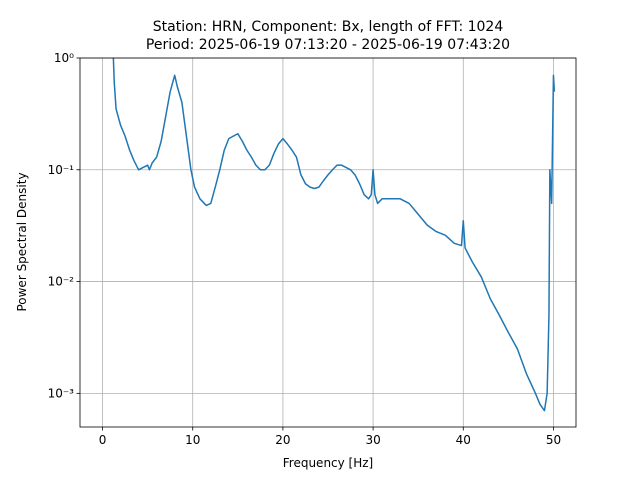  What do you see at coordinates (22, 241) in the screenshot?
I see `y-axis-label: Power Spectral Density` at bounding box center [22, 241].